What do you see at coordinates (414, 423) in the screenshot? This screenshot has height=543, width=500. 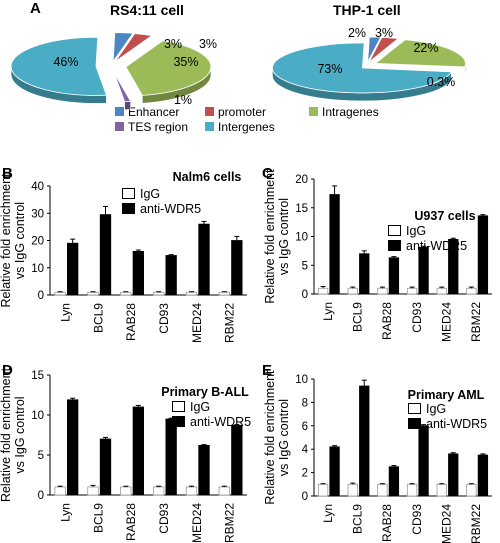 I see `legend-swatch-wdr5` at bounding box center [414, 423].